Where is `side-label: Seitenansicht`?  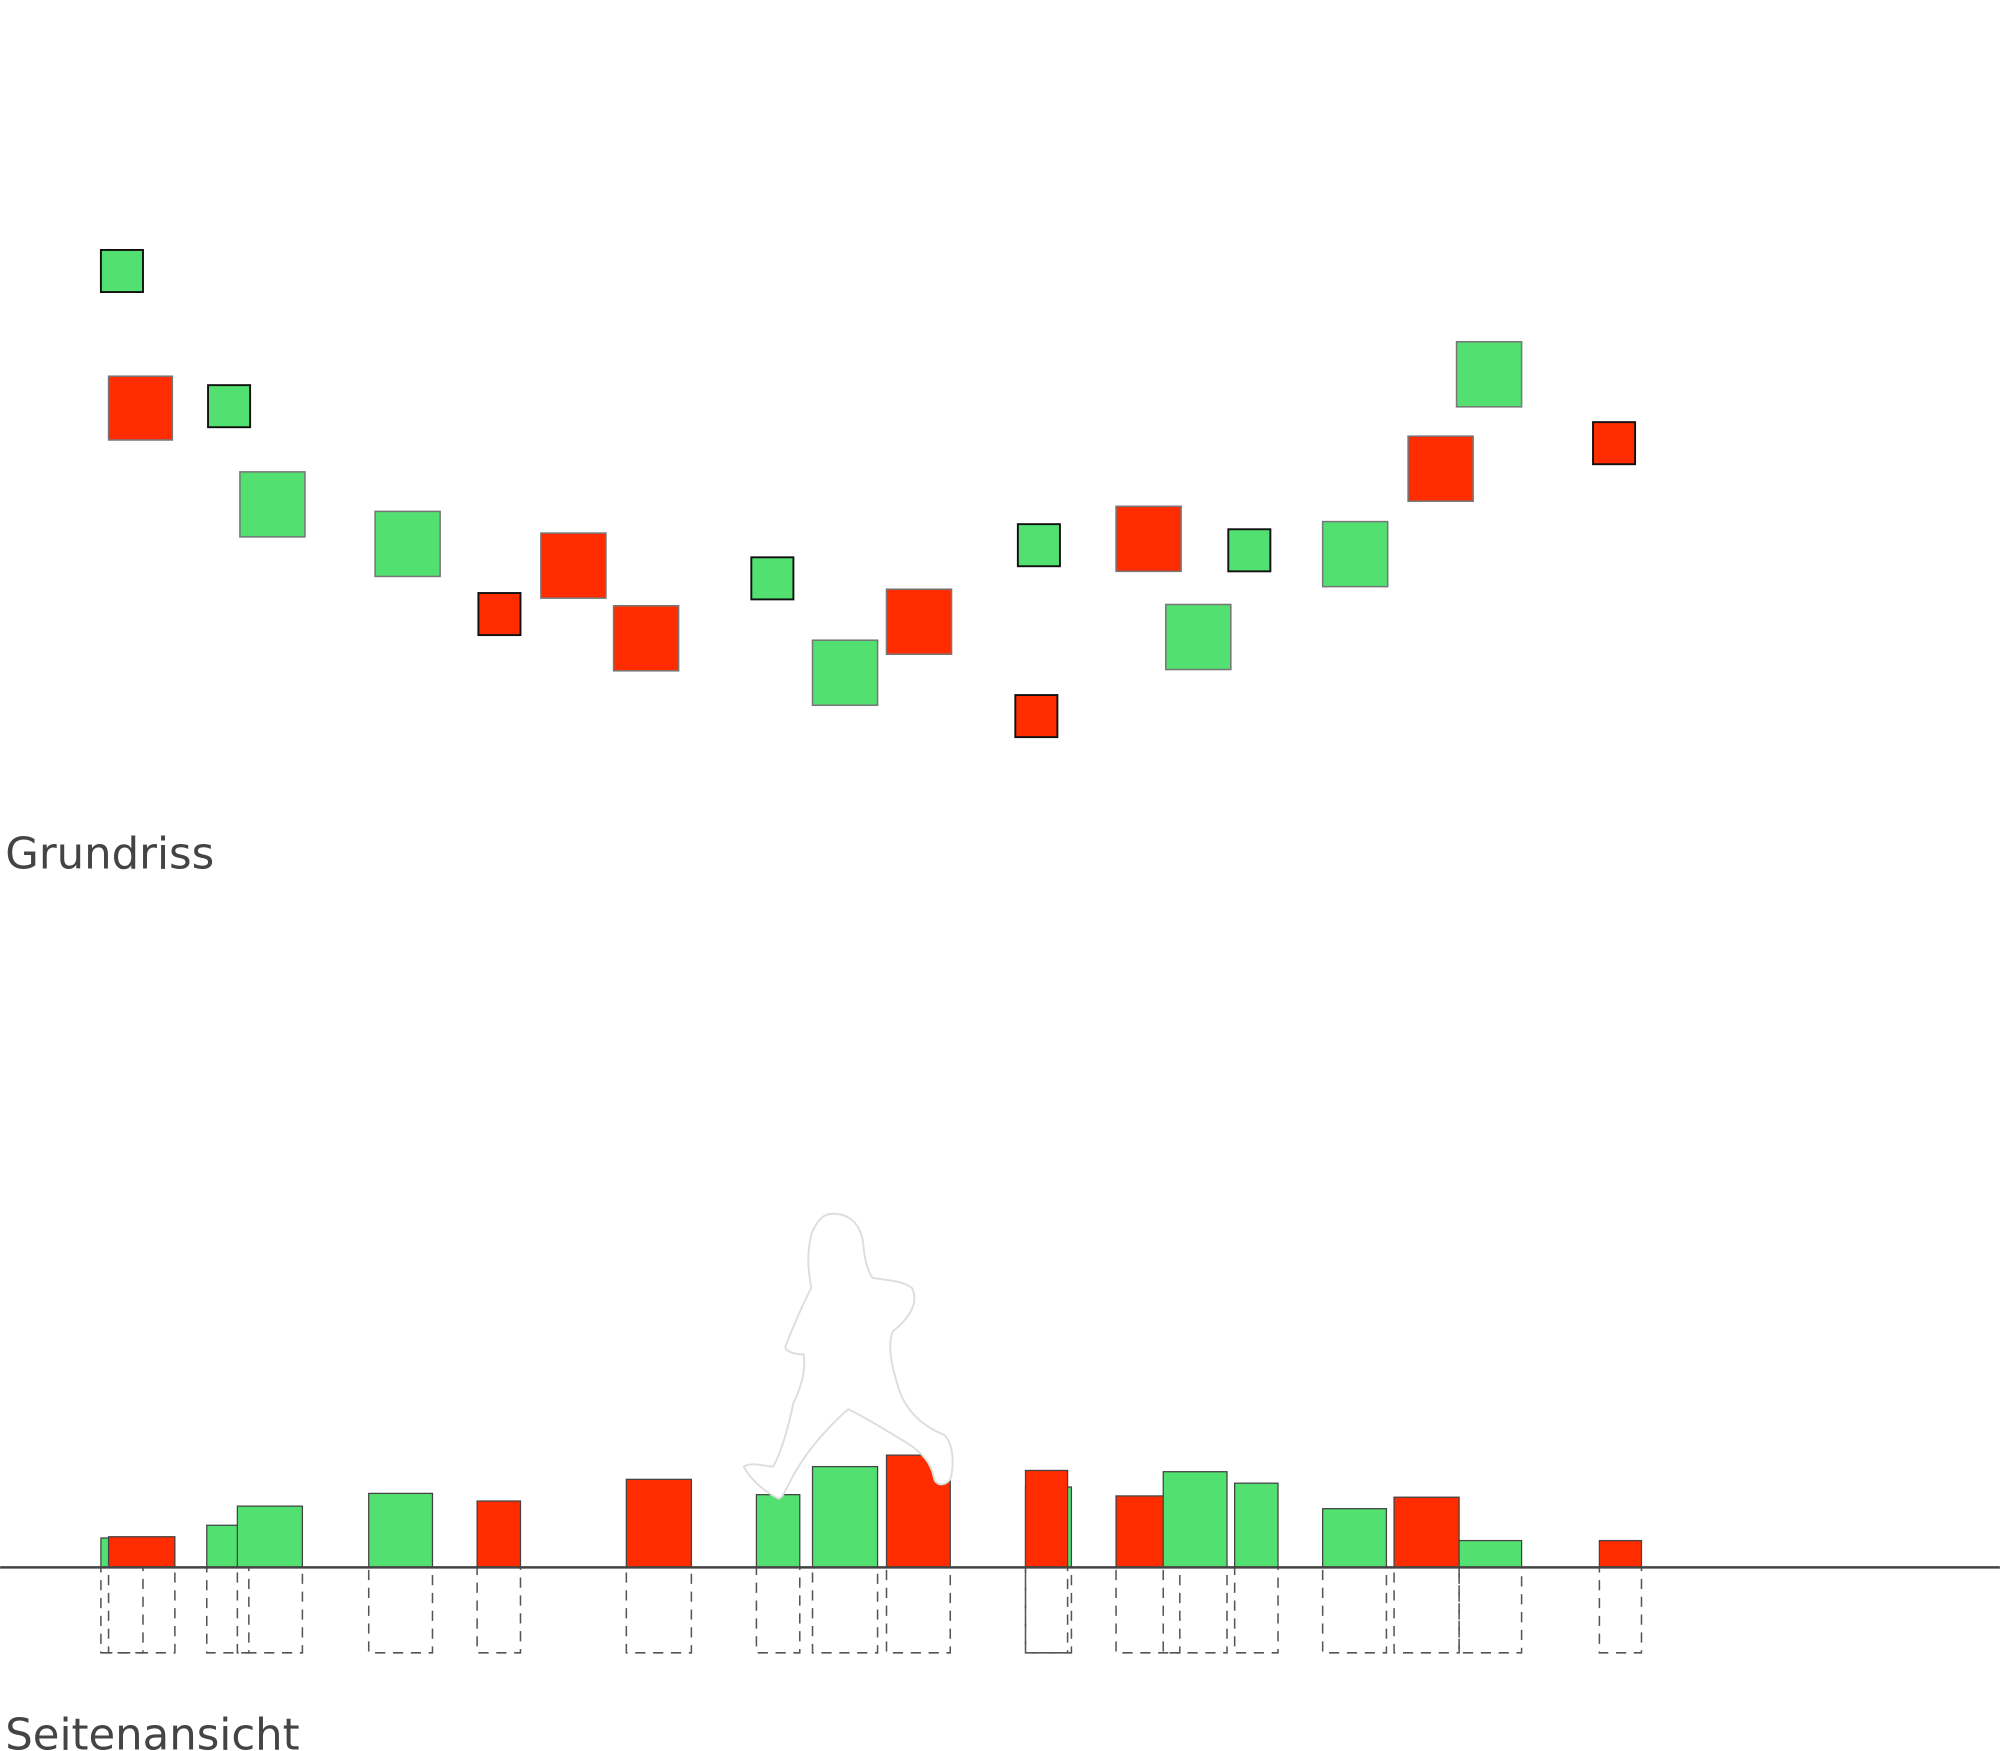
side-label: Seitenansicht is located at coordinates (152, 1731).